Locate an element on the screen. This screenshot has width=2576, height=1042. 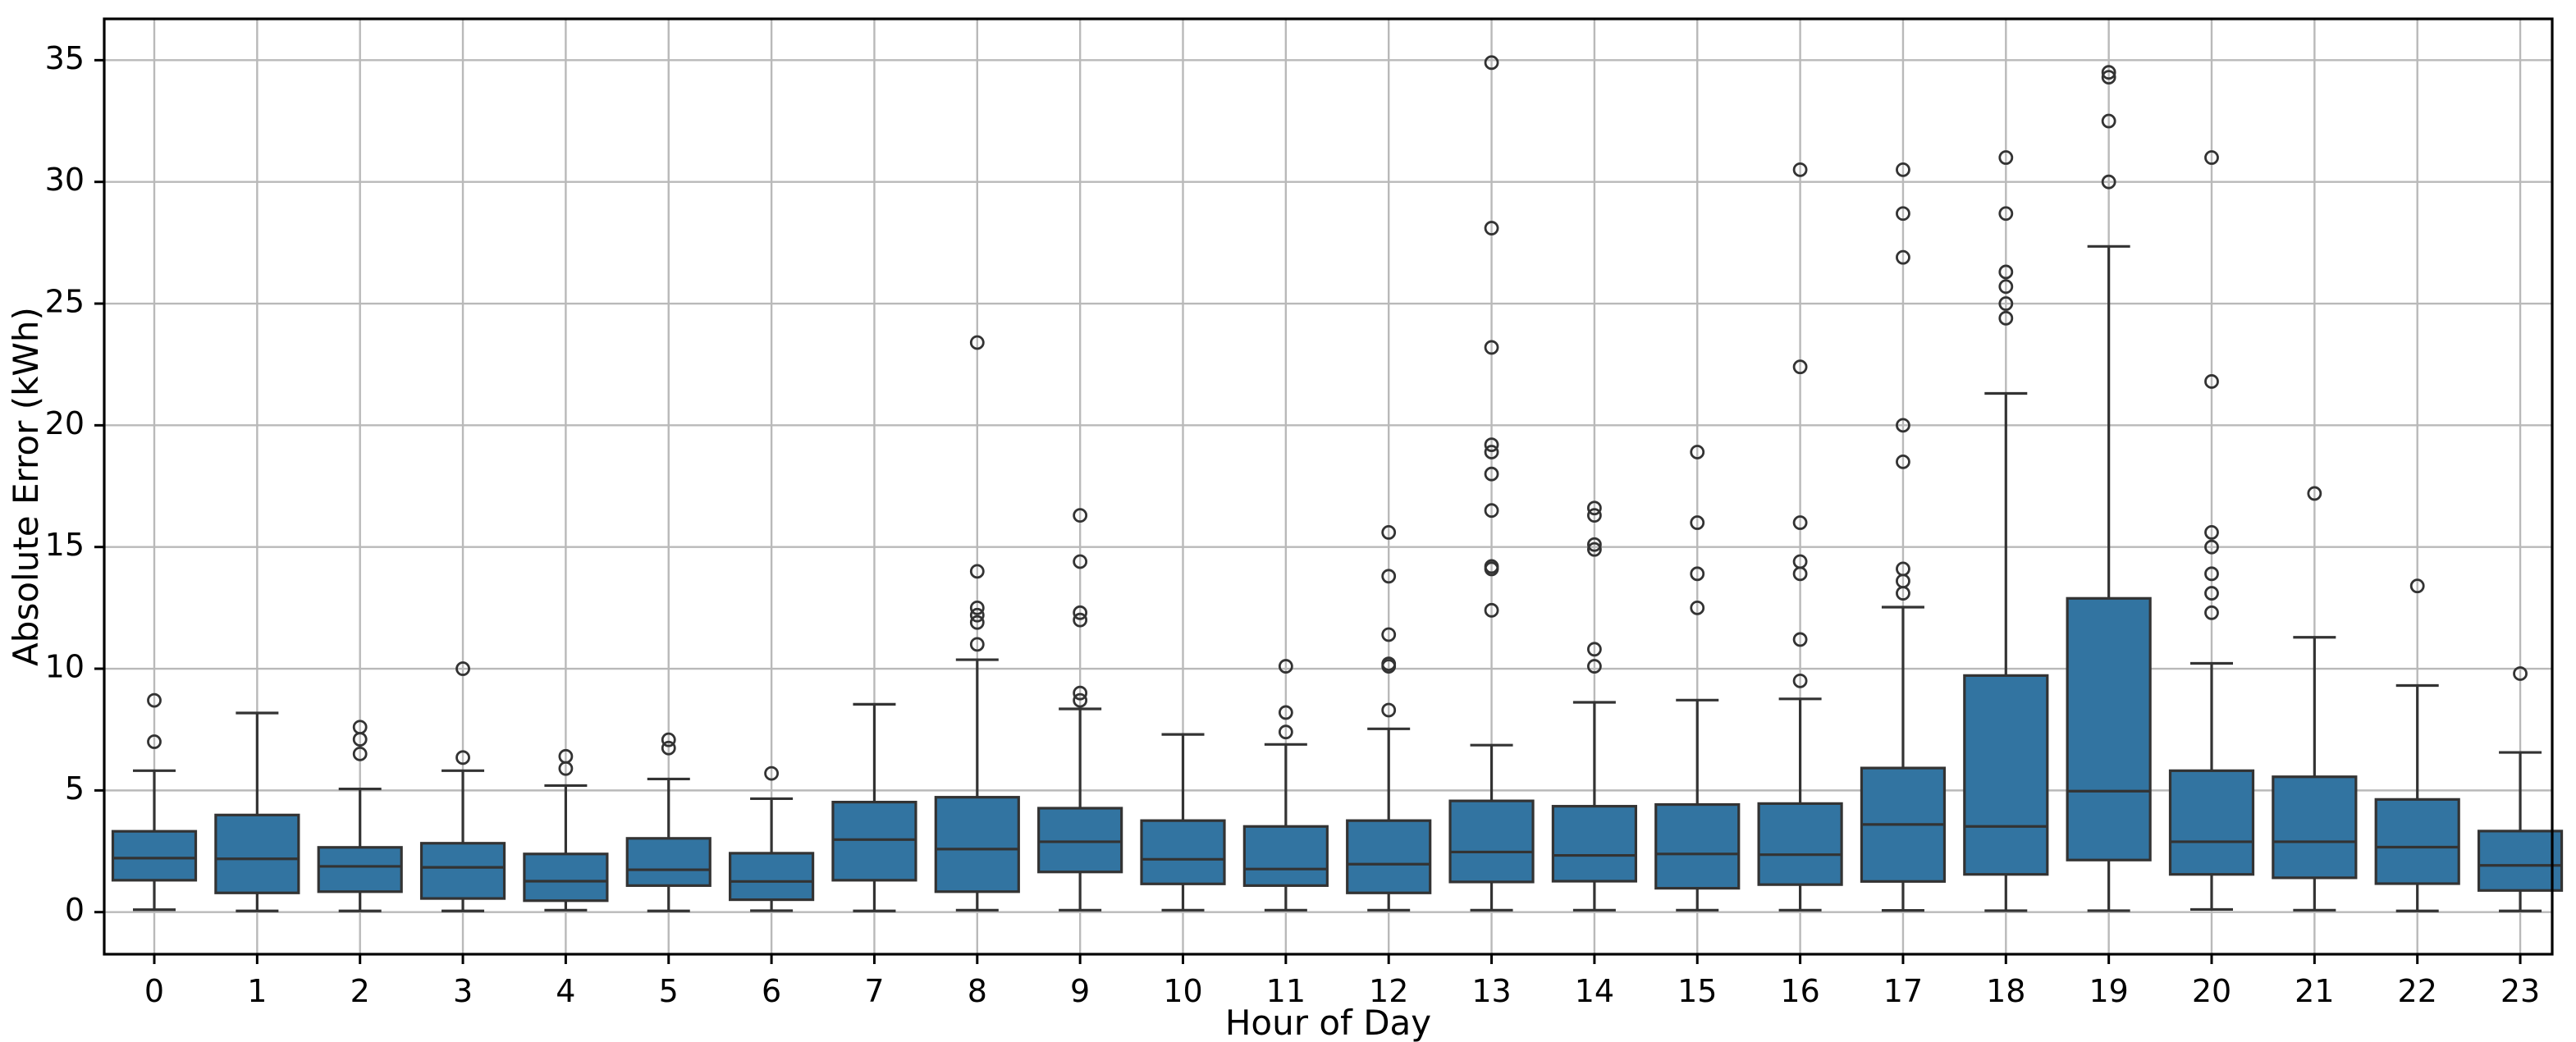
x-tick-label-13: 13 is located at coordinates (1491, 991).